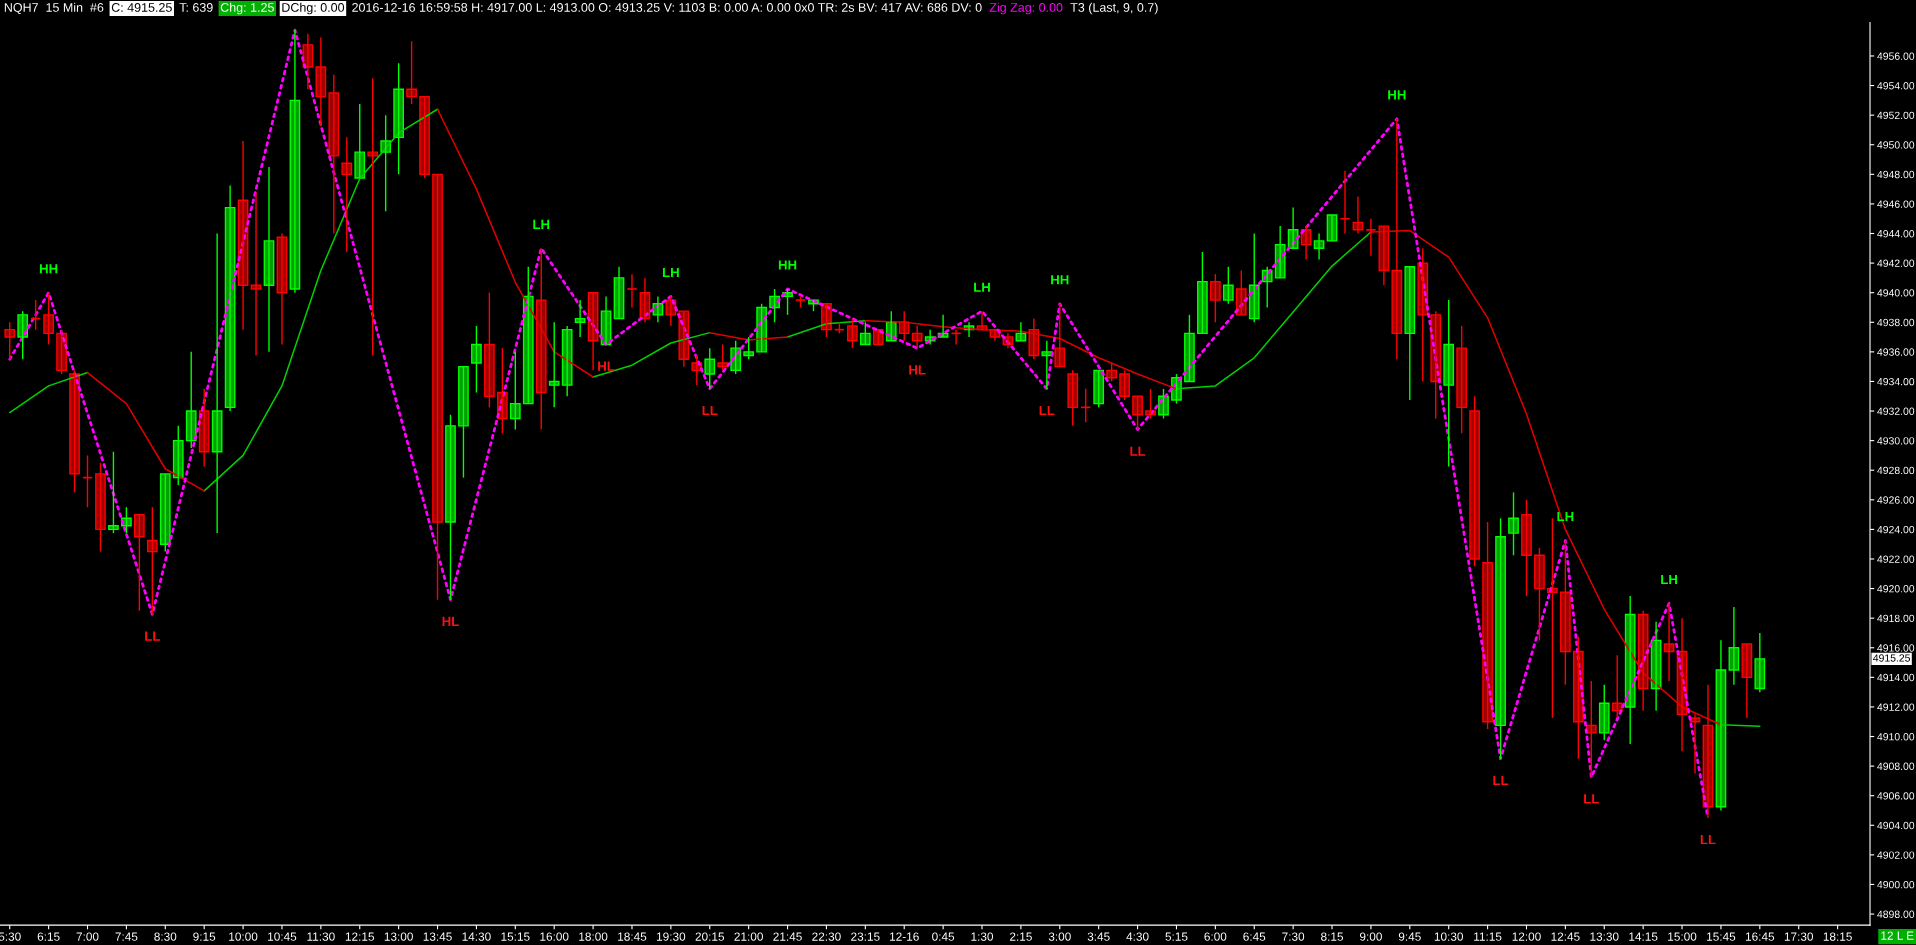 This screenshot has height=945, width=1916. Describe the element at coordinates (126, 936) in the screenshot. I see `x-tick-label: 7:45` at that location.